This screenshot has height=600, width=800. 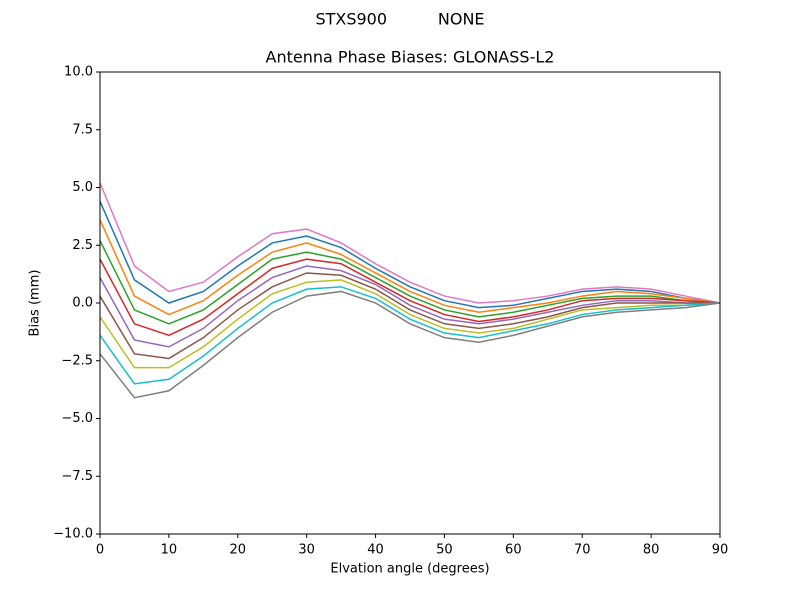 I want to click on suptitle: STXS900 NONE, so click(x=399, y=19).